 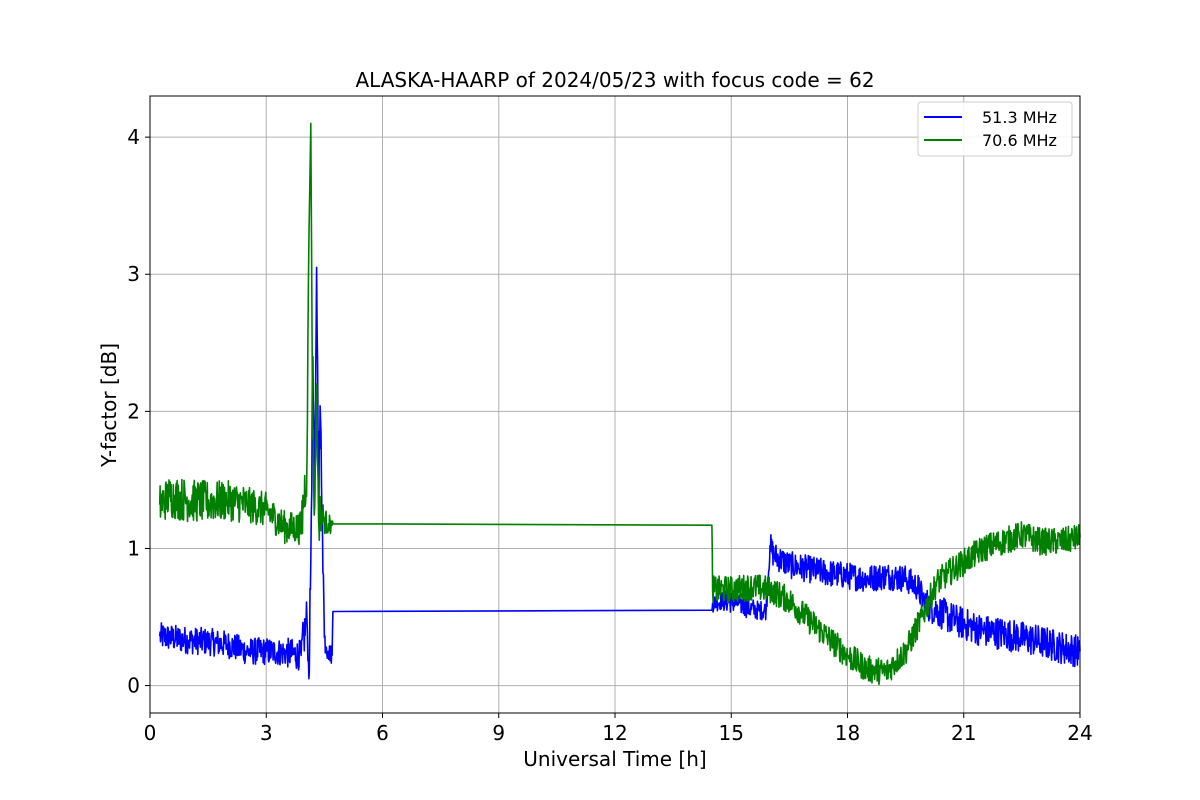 What do you see at coordinates (498, 733) in the screenshot?
I see `x-tick-label: 9` at bounding box center [498, 733].